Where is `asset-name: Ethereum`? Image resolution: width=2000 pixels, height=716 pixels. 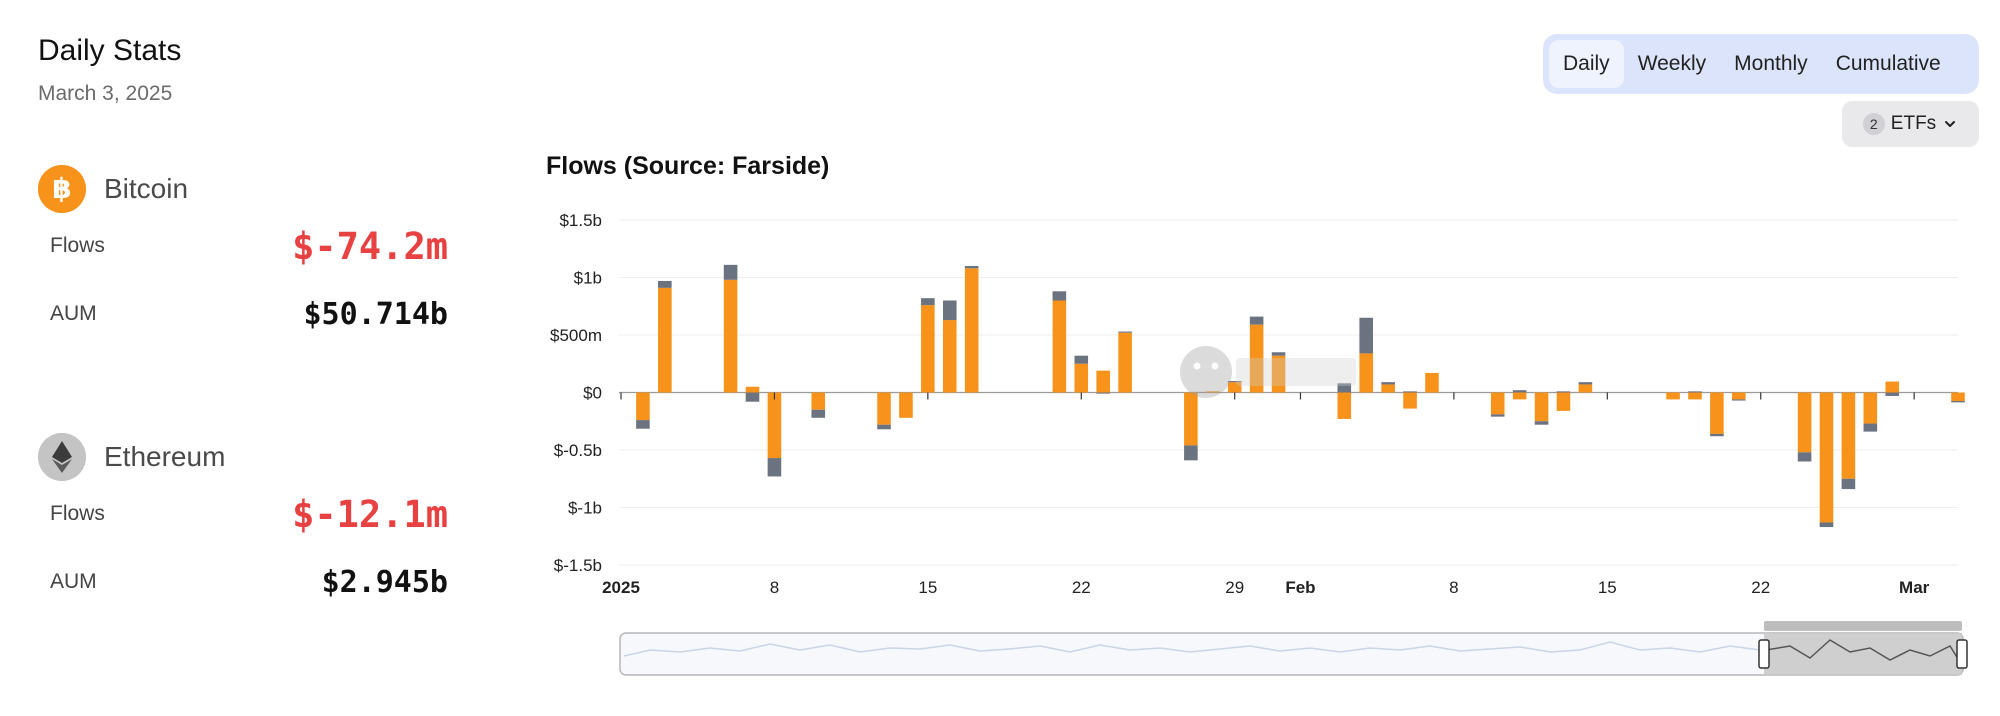
asset-name: Ethereum is located at coordinates (165, 456).